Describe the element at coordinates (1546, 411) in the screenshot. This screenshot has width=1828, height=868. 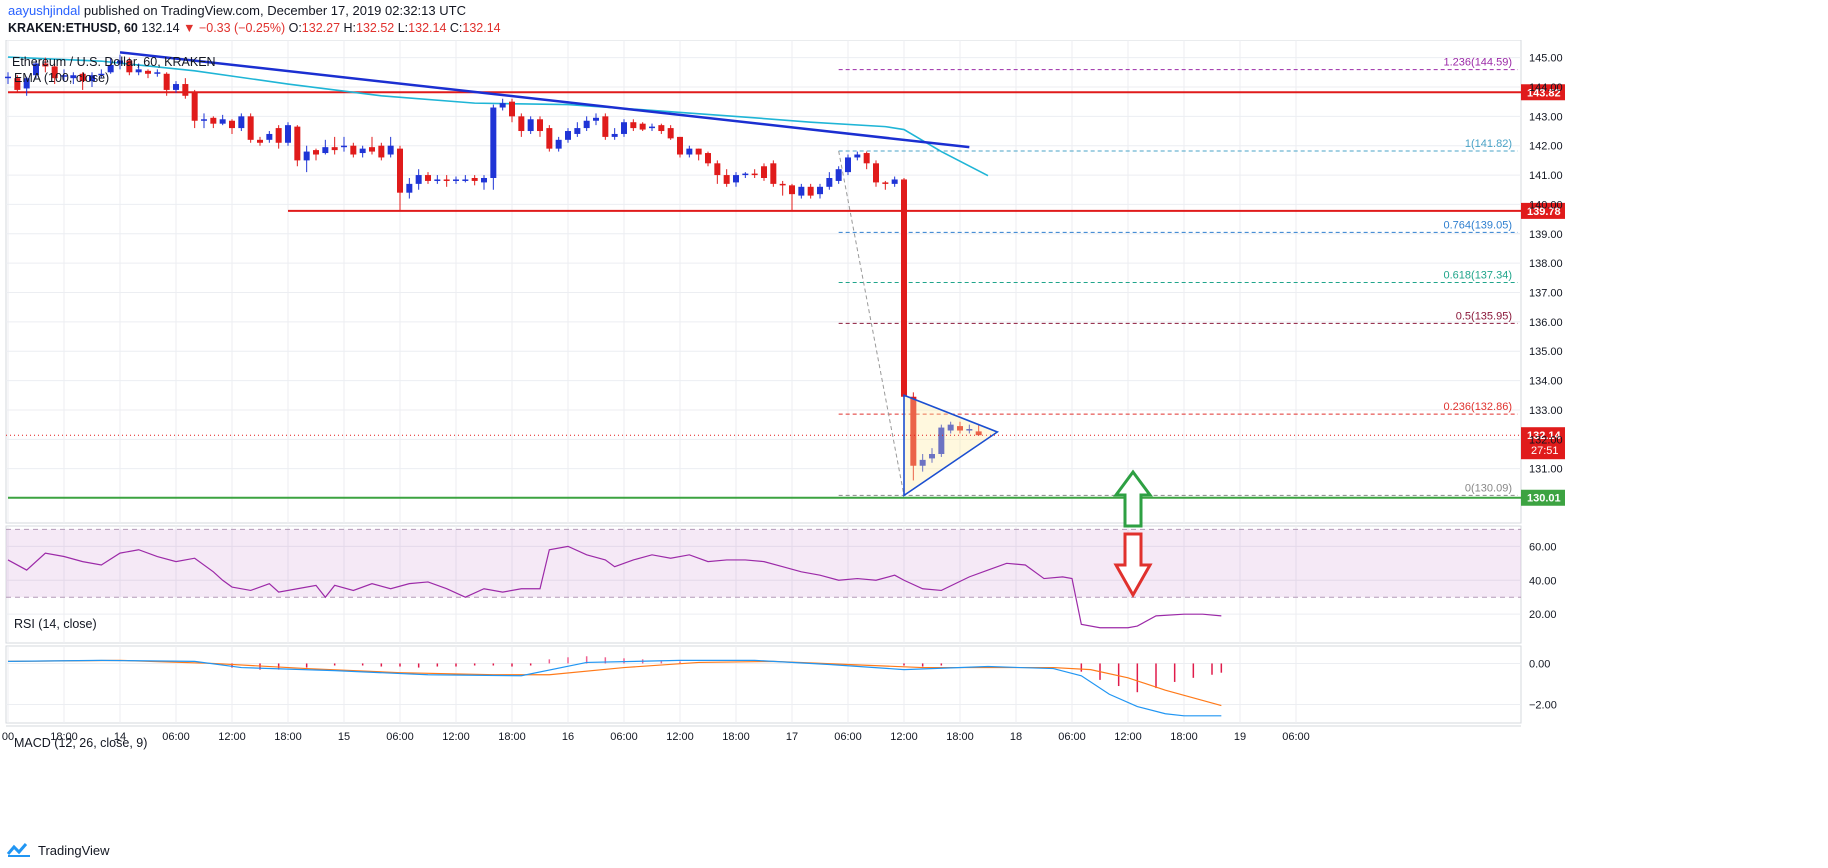
I see `y-tick-label: 133.00` at that location.